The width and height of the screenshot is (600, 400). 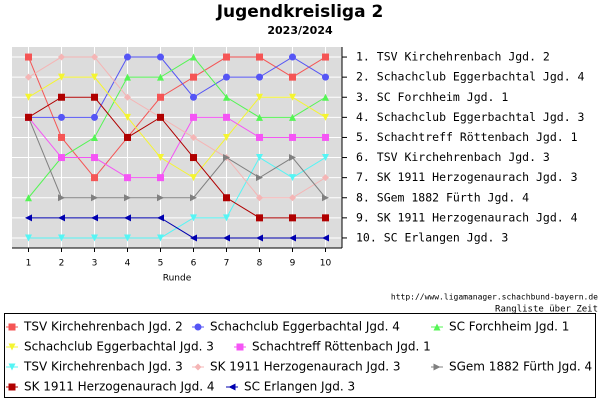 I want to click on chart-title: Jugendkreisliga 2, so click(x=300, y=12).